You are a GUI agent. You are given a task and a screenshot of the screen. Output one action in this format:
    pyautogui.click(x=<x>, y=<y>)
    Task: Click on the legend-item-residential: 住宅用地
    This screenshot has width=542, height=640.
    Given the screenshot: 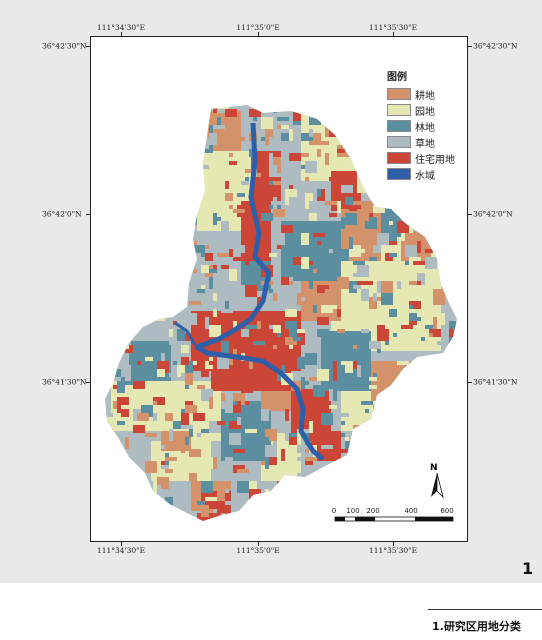 What is the action you would take?
    pyautogui.click(x=427, y=158)
    